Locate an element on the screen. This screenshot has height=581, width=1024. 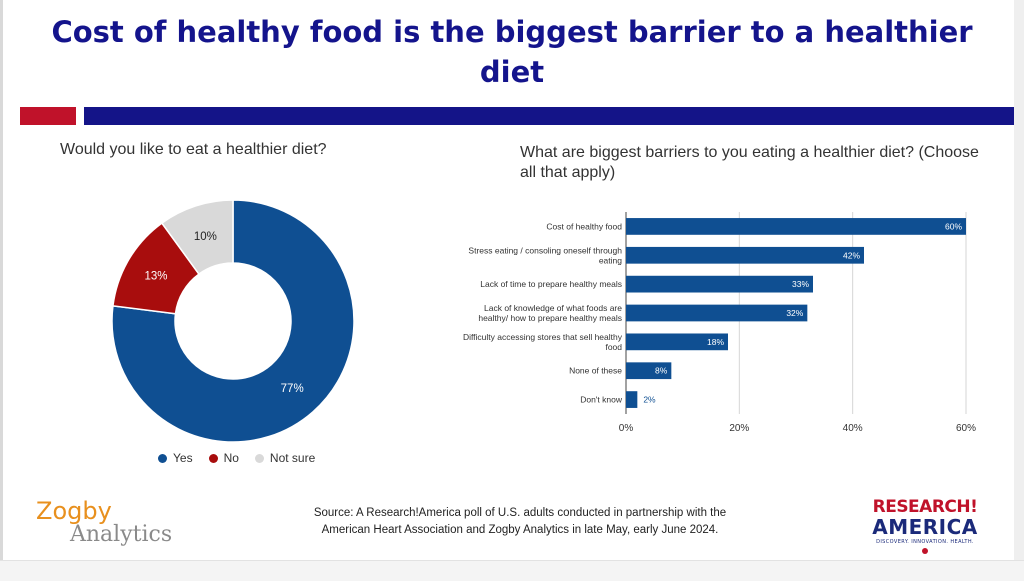
bar-don-t-know is located at coordinates (632, 399).